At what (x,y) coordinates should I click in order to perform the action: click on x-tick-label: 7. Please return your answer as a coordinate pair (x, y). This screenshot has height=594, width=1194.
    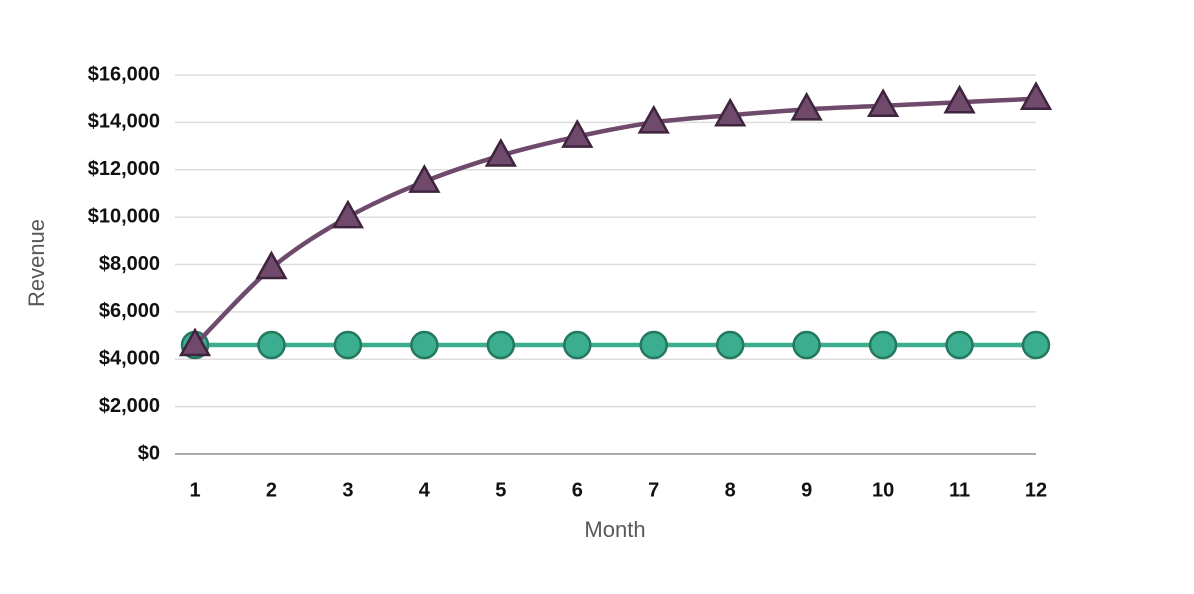
    Looking at the image, I should click on (653, 490).